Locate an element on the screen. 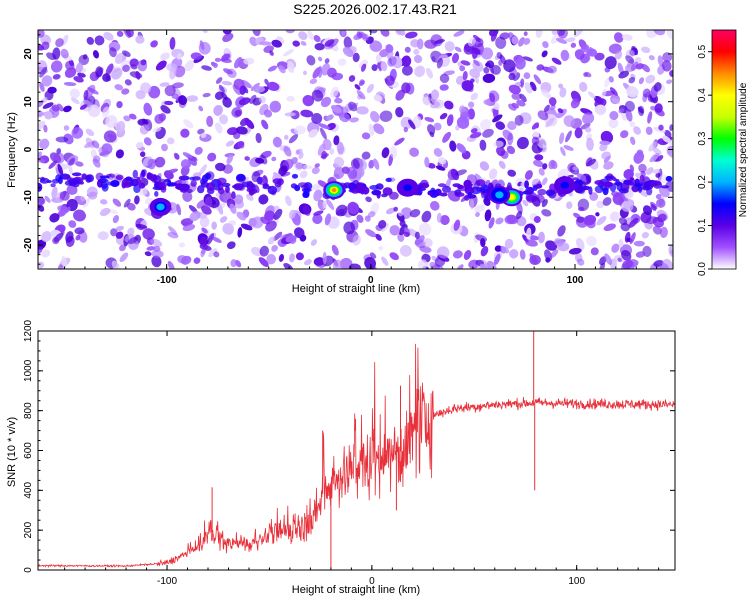 Image resolution: width=750 pixels, height=600 pixels. heatmap-x-tick-label: 0 is located at coordinates (371, 280).